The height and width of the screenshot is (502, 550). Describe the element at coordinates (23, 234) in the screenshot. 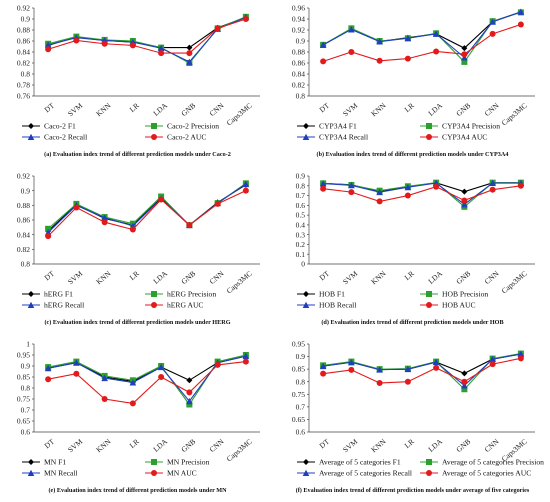

I see `y-tick-label: 0.84` at that location.